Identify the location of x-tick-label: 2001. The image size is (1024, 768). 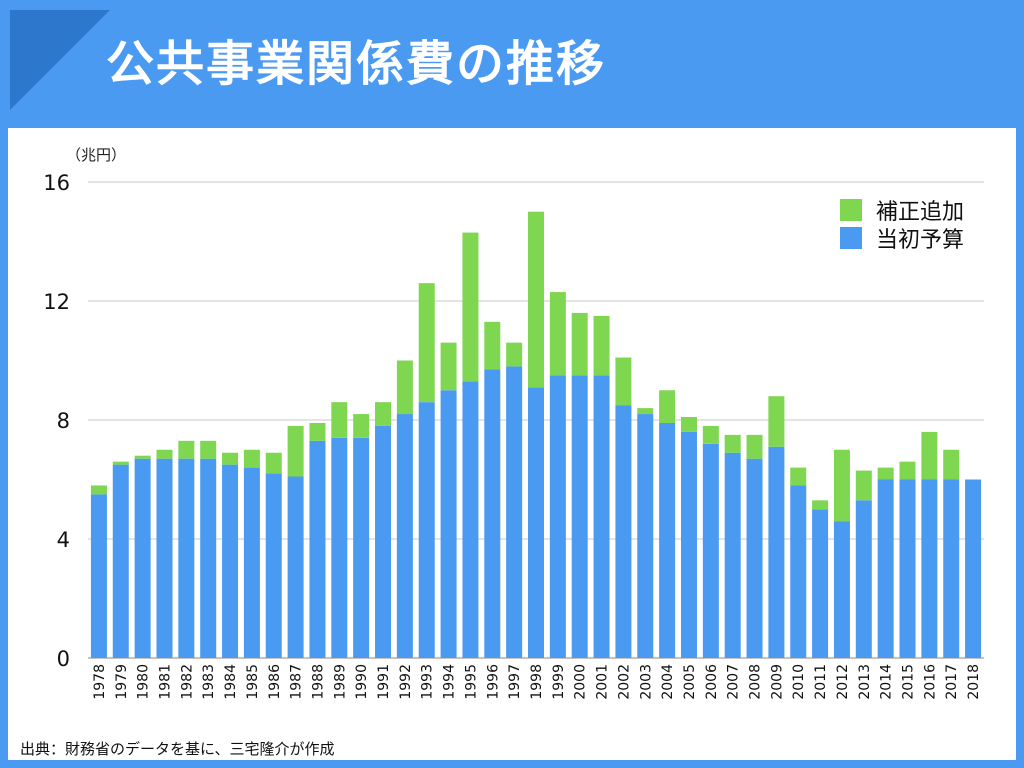
(603, 682).